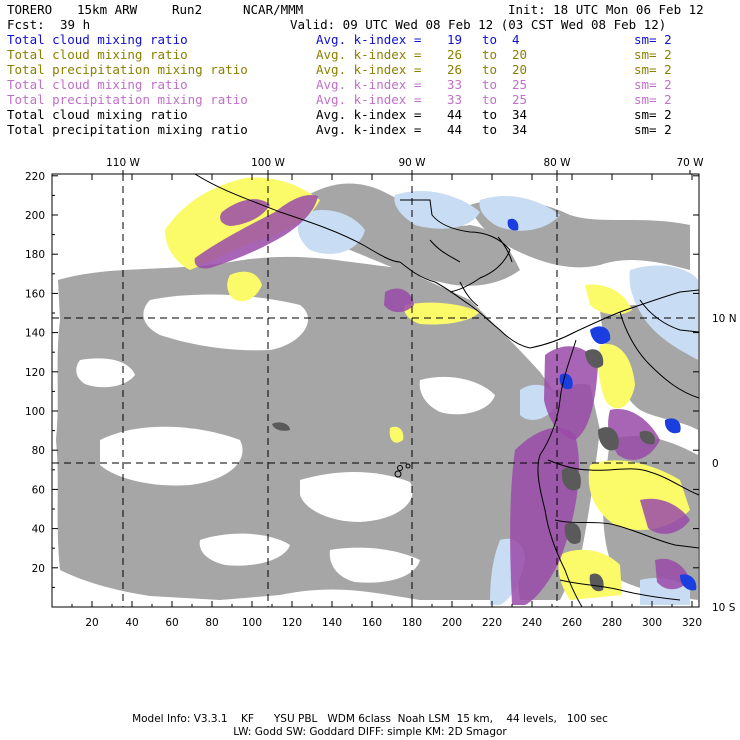  What do you see at coordinates (692, 623) in the screenshot?
I see `x-tick-label: 320` at bounding box center [692, 623].